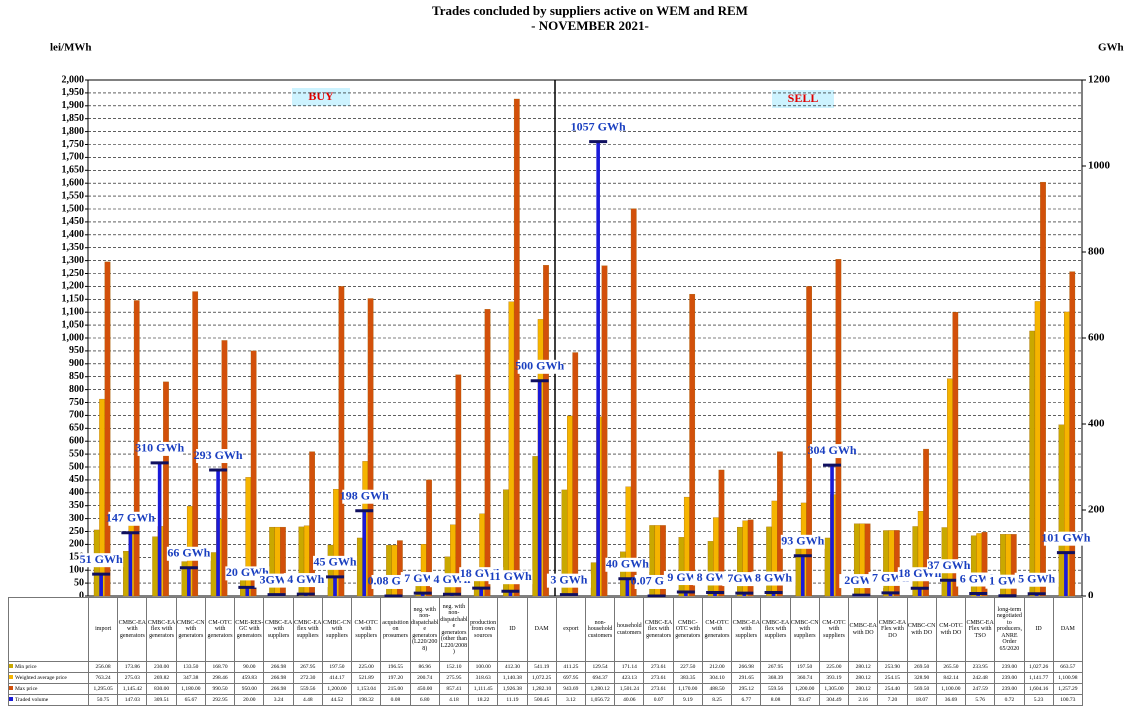 The width and height of the screenshot is (1126, 715). I want to click on table-value: 197.20, so click(395, 678).